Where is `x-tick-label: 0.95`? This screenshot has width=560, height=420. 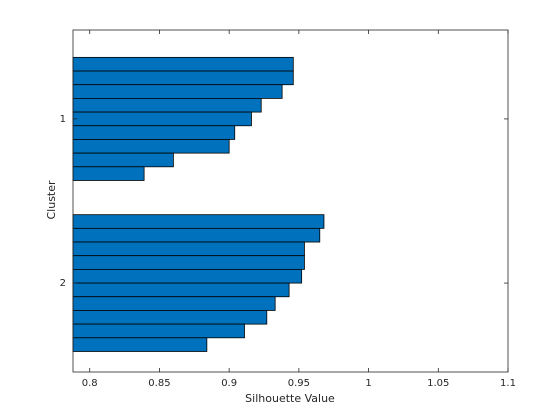
x-tick-label: 0.95 is located at coordinates (299, 383).